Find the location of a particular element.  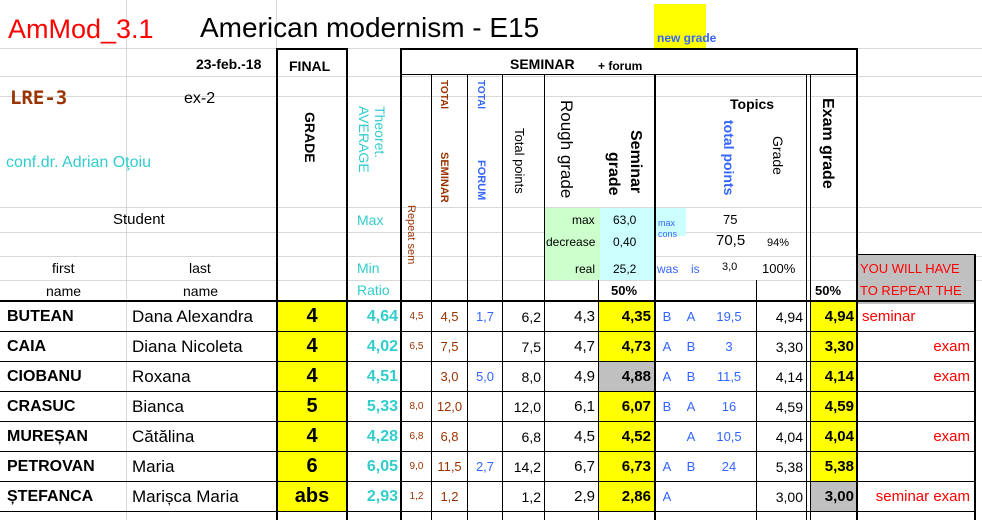

last-name: ȘTEFANCA is located at coordinates (50, 496).